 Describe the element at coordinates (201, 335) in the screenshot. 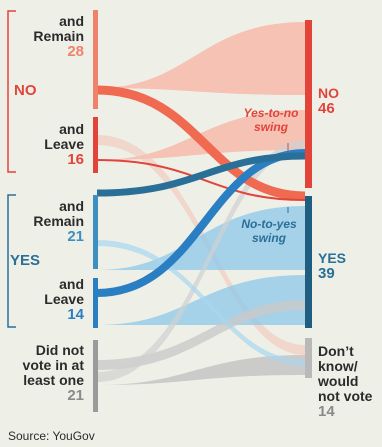

I see `flow-did-not-vote-to-yes` at that location.